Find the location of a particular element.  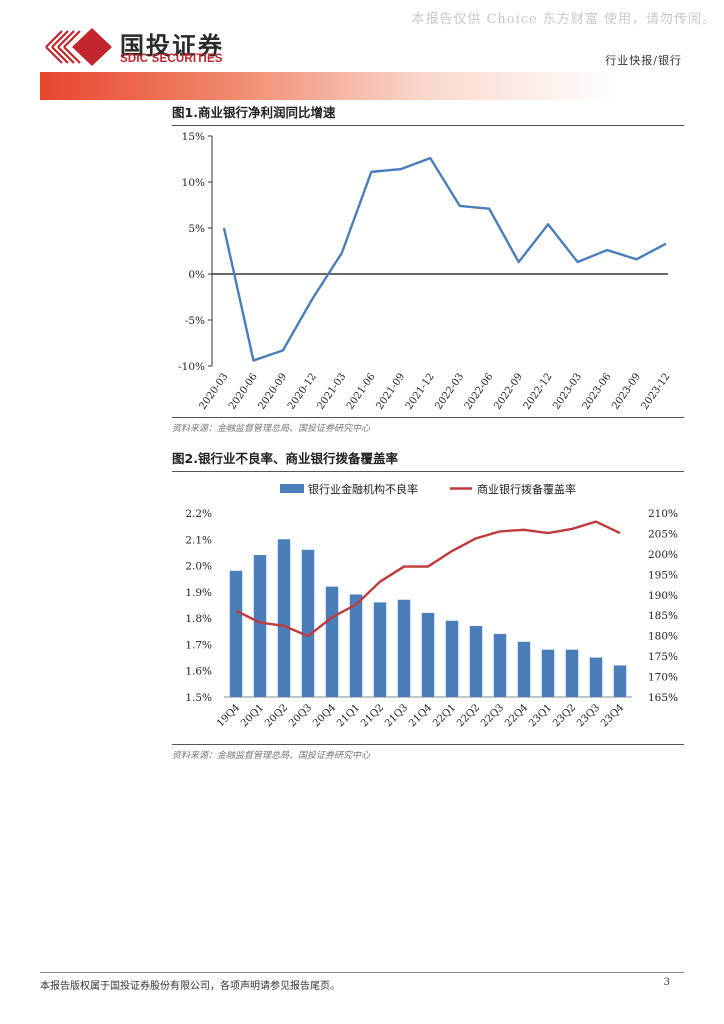

y-left-tick-label: 1.8% is located at coordinates (198, 619).